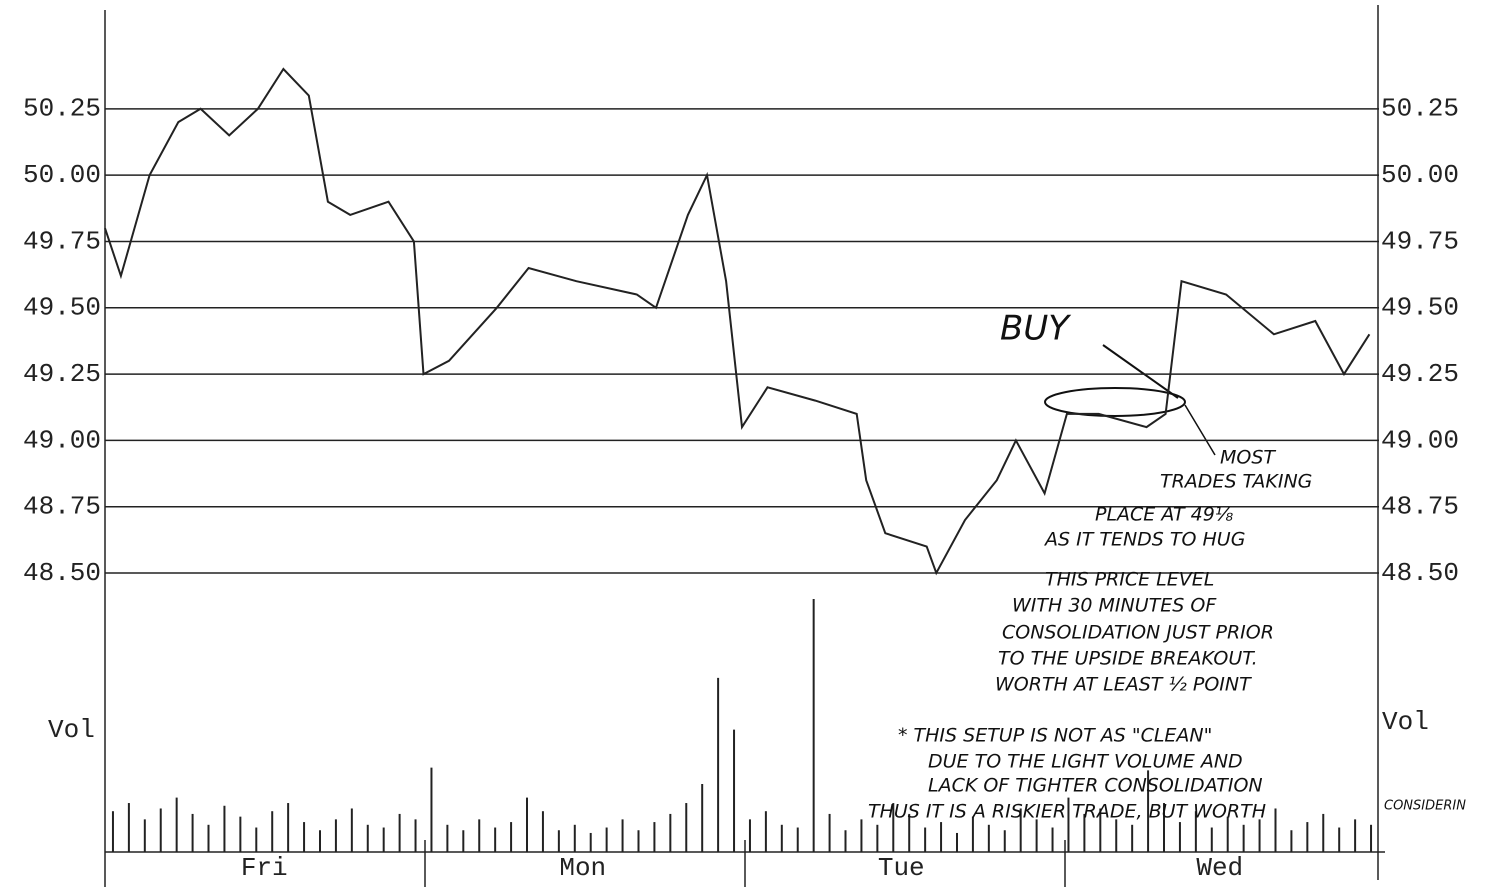 This screenshot has height=887, width=1498. What do you see at coordinates (62, 308) in the screenshot?
I see `y-tick-label: 49.50` at bounding box center [62, 308].